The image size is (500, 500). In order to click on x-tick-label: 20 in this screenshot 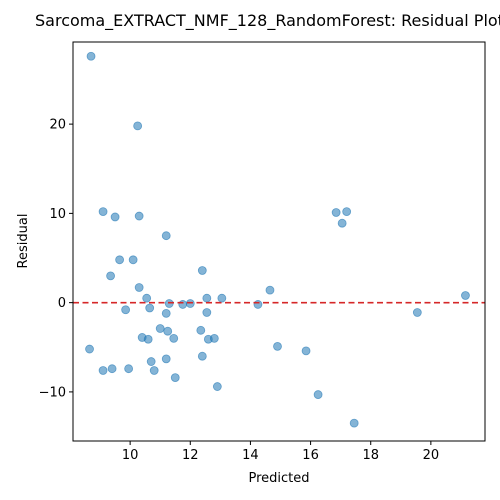, I will do `click(431, 455)`.